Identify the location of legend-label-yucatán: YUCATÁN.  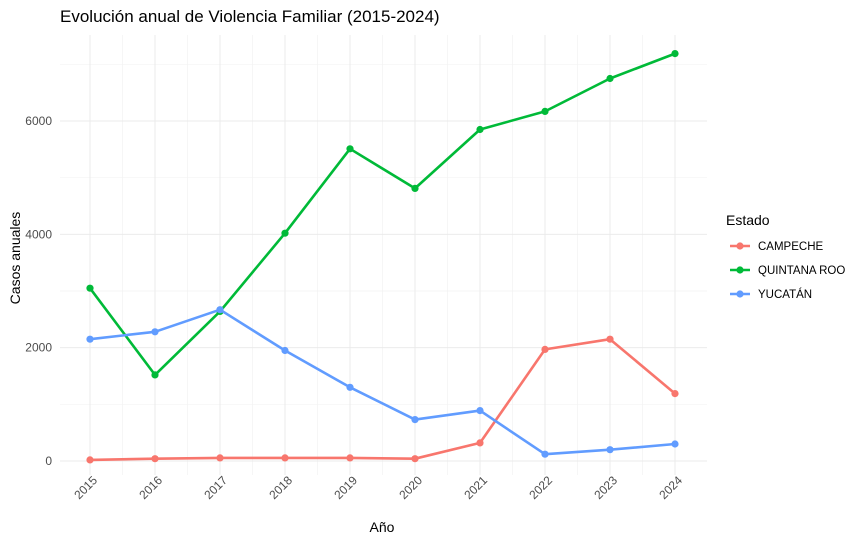
(785, 294).